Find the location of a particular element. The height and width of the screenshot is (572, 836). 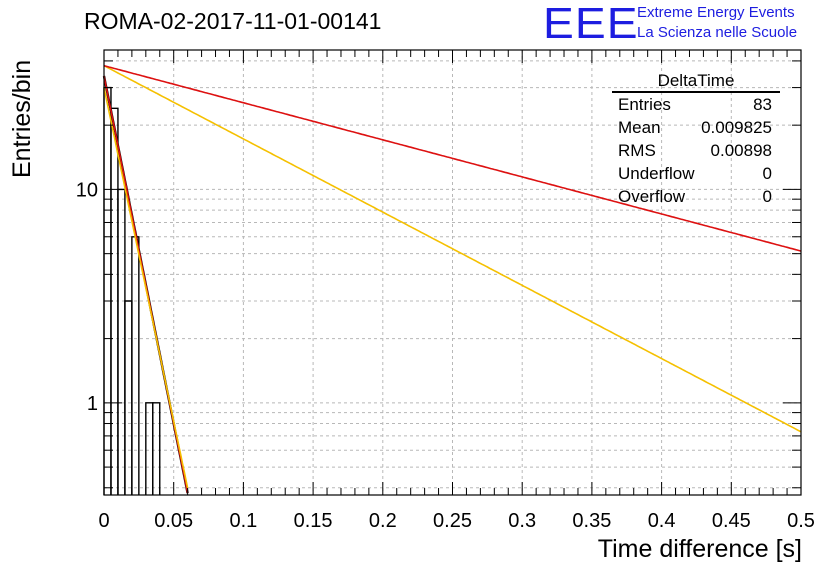

x-tick-label: 0.4 is located at coordinates (662, 521).